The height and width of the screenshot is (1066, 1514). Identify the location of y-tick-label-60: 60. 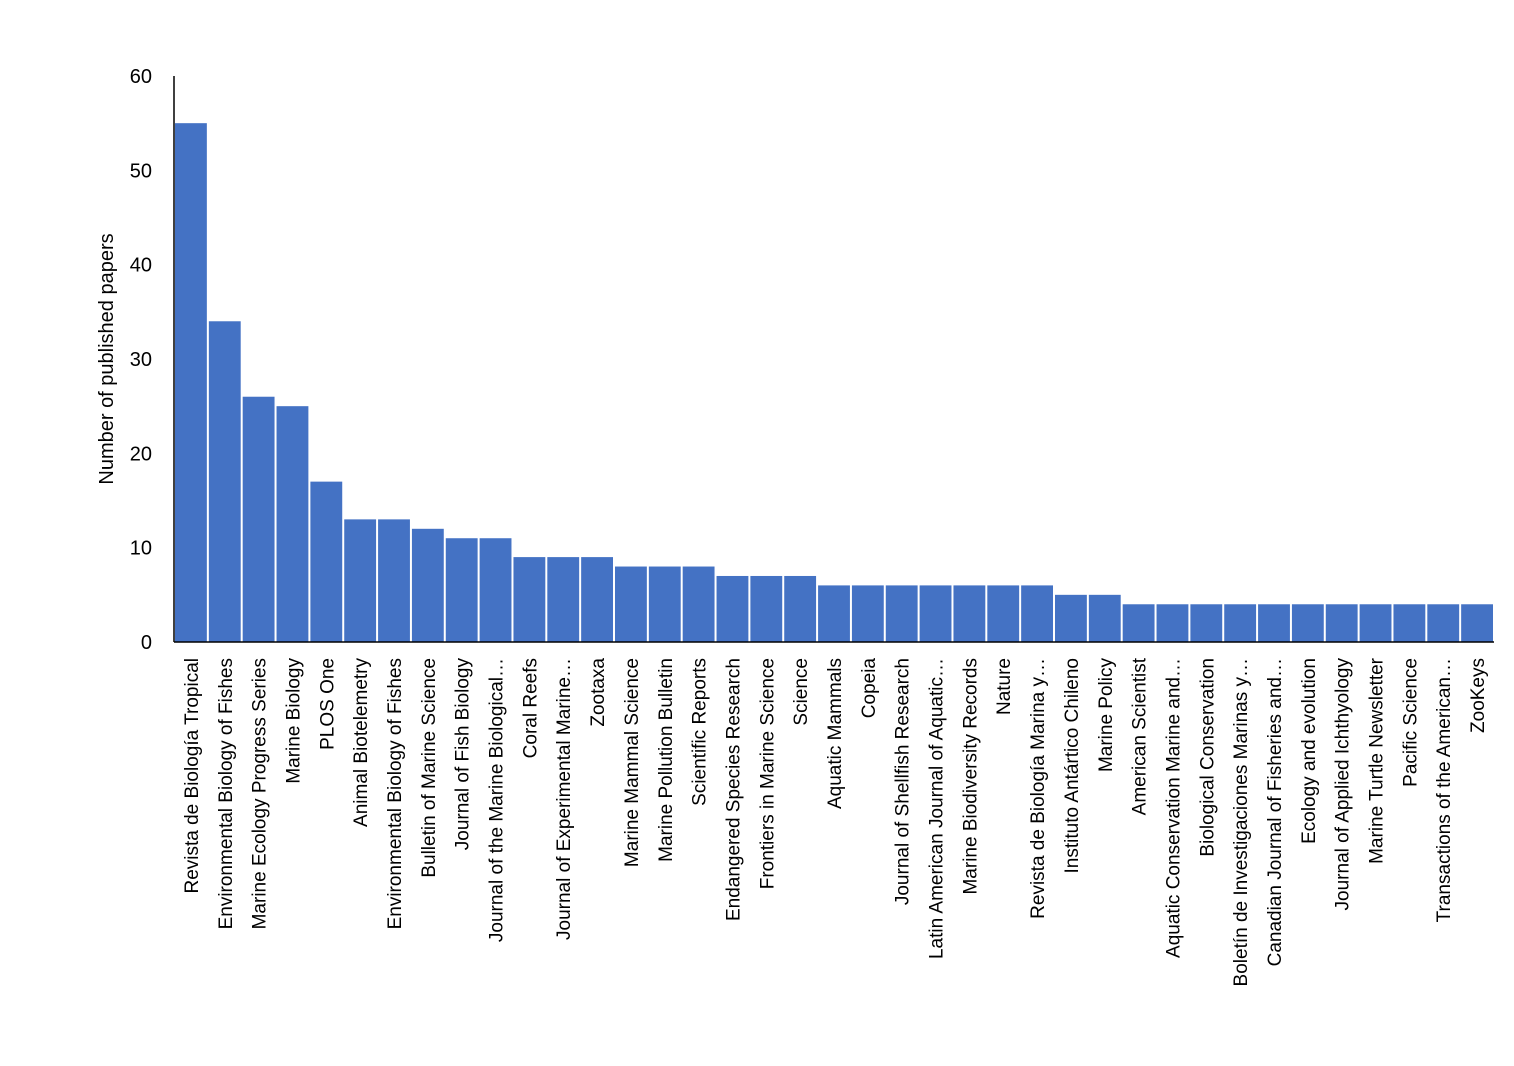
(141, 77).